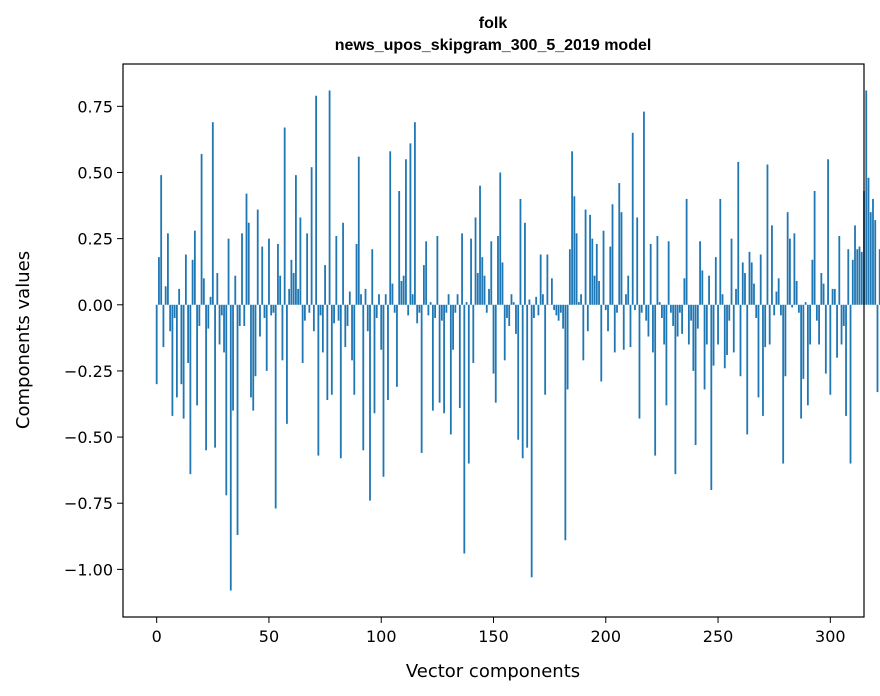 This screenshot has height=696, width=880. Describe the element at coordinates (95, 239) in the screenshot. I see `y-tick-label: 0.25` at that location.